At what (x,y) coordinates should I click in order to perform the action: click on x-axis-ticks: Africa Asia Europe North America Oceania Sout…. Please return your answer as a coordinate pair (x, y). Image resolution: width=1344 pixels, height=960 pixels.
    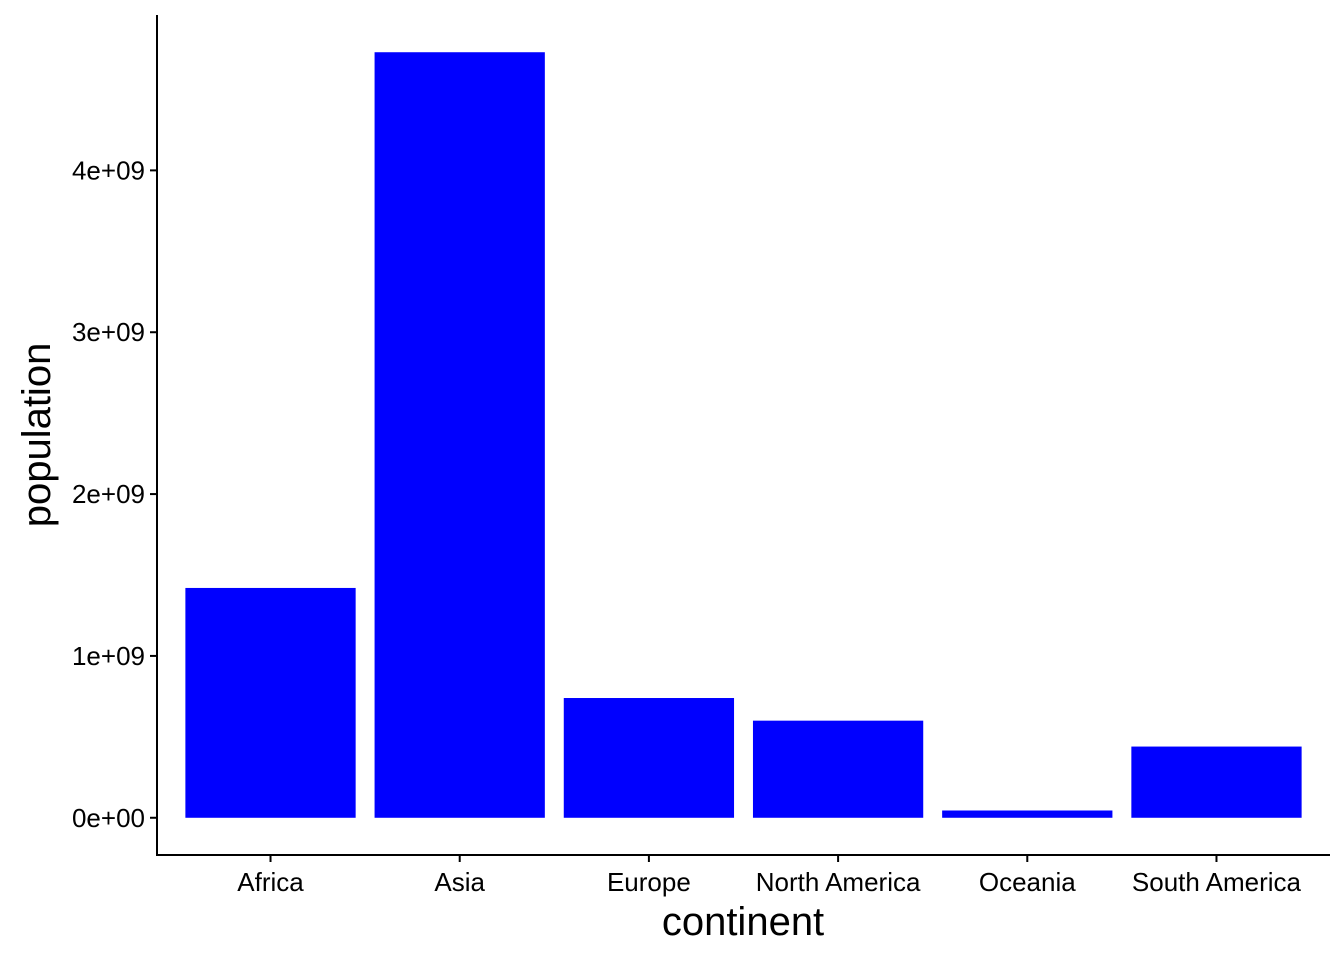
    Looking at the image, I should click on (769, 876).